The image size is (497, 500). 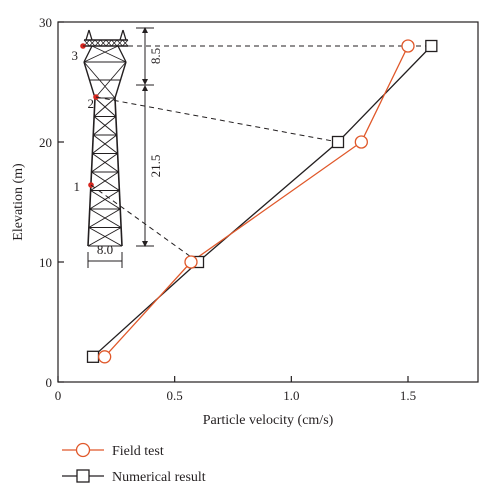 I want to click on dimension-label-height-upper: 8.5, so click(x=155, y=56).